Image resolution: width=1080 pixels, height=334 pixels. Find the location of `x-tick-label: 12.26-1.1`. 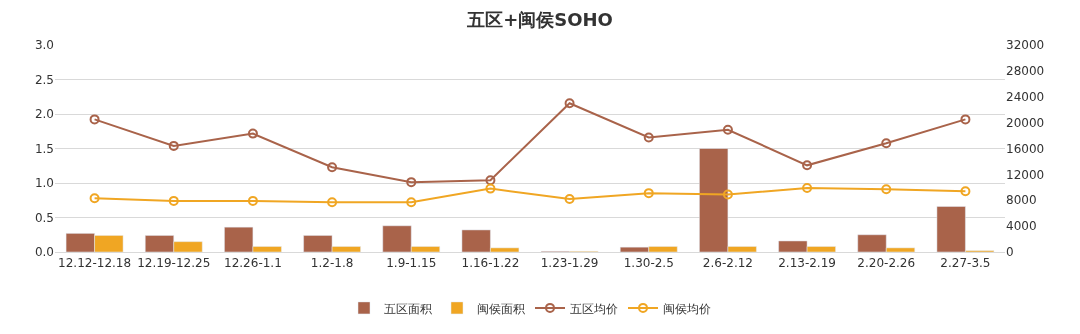

x-tick-label: 12.26-1.1 is located at coordinates (253, 263).